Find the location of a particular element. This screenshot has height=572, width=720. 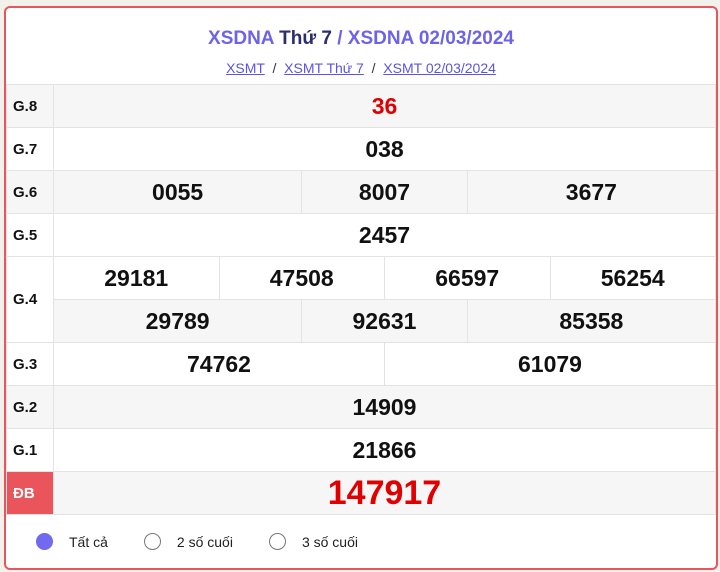

filter-option: 3 số cuối is located at coordinates (313, 541).